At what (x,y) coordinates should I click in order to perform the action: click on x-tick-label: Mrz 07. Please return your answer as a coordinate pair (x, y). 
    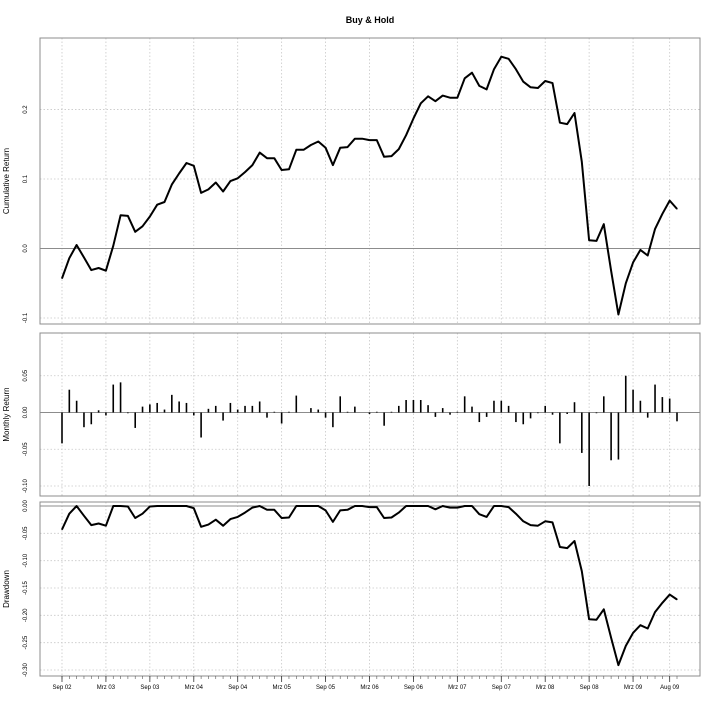
    Looking at the image, I should click on (457, 688).